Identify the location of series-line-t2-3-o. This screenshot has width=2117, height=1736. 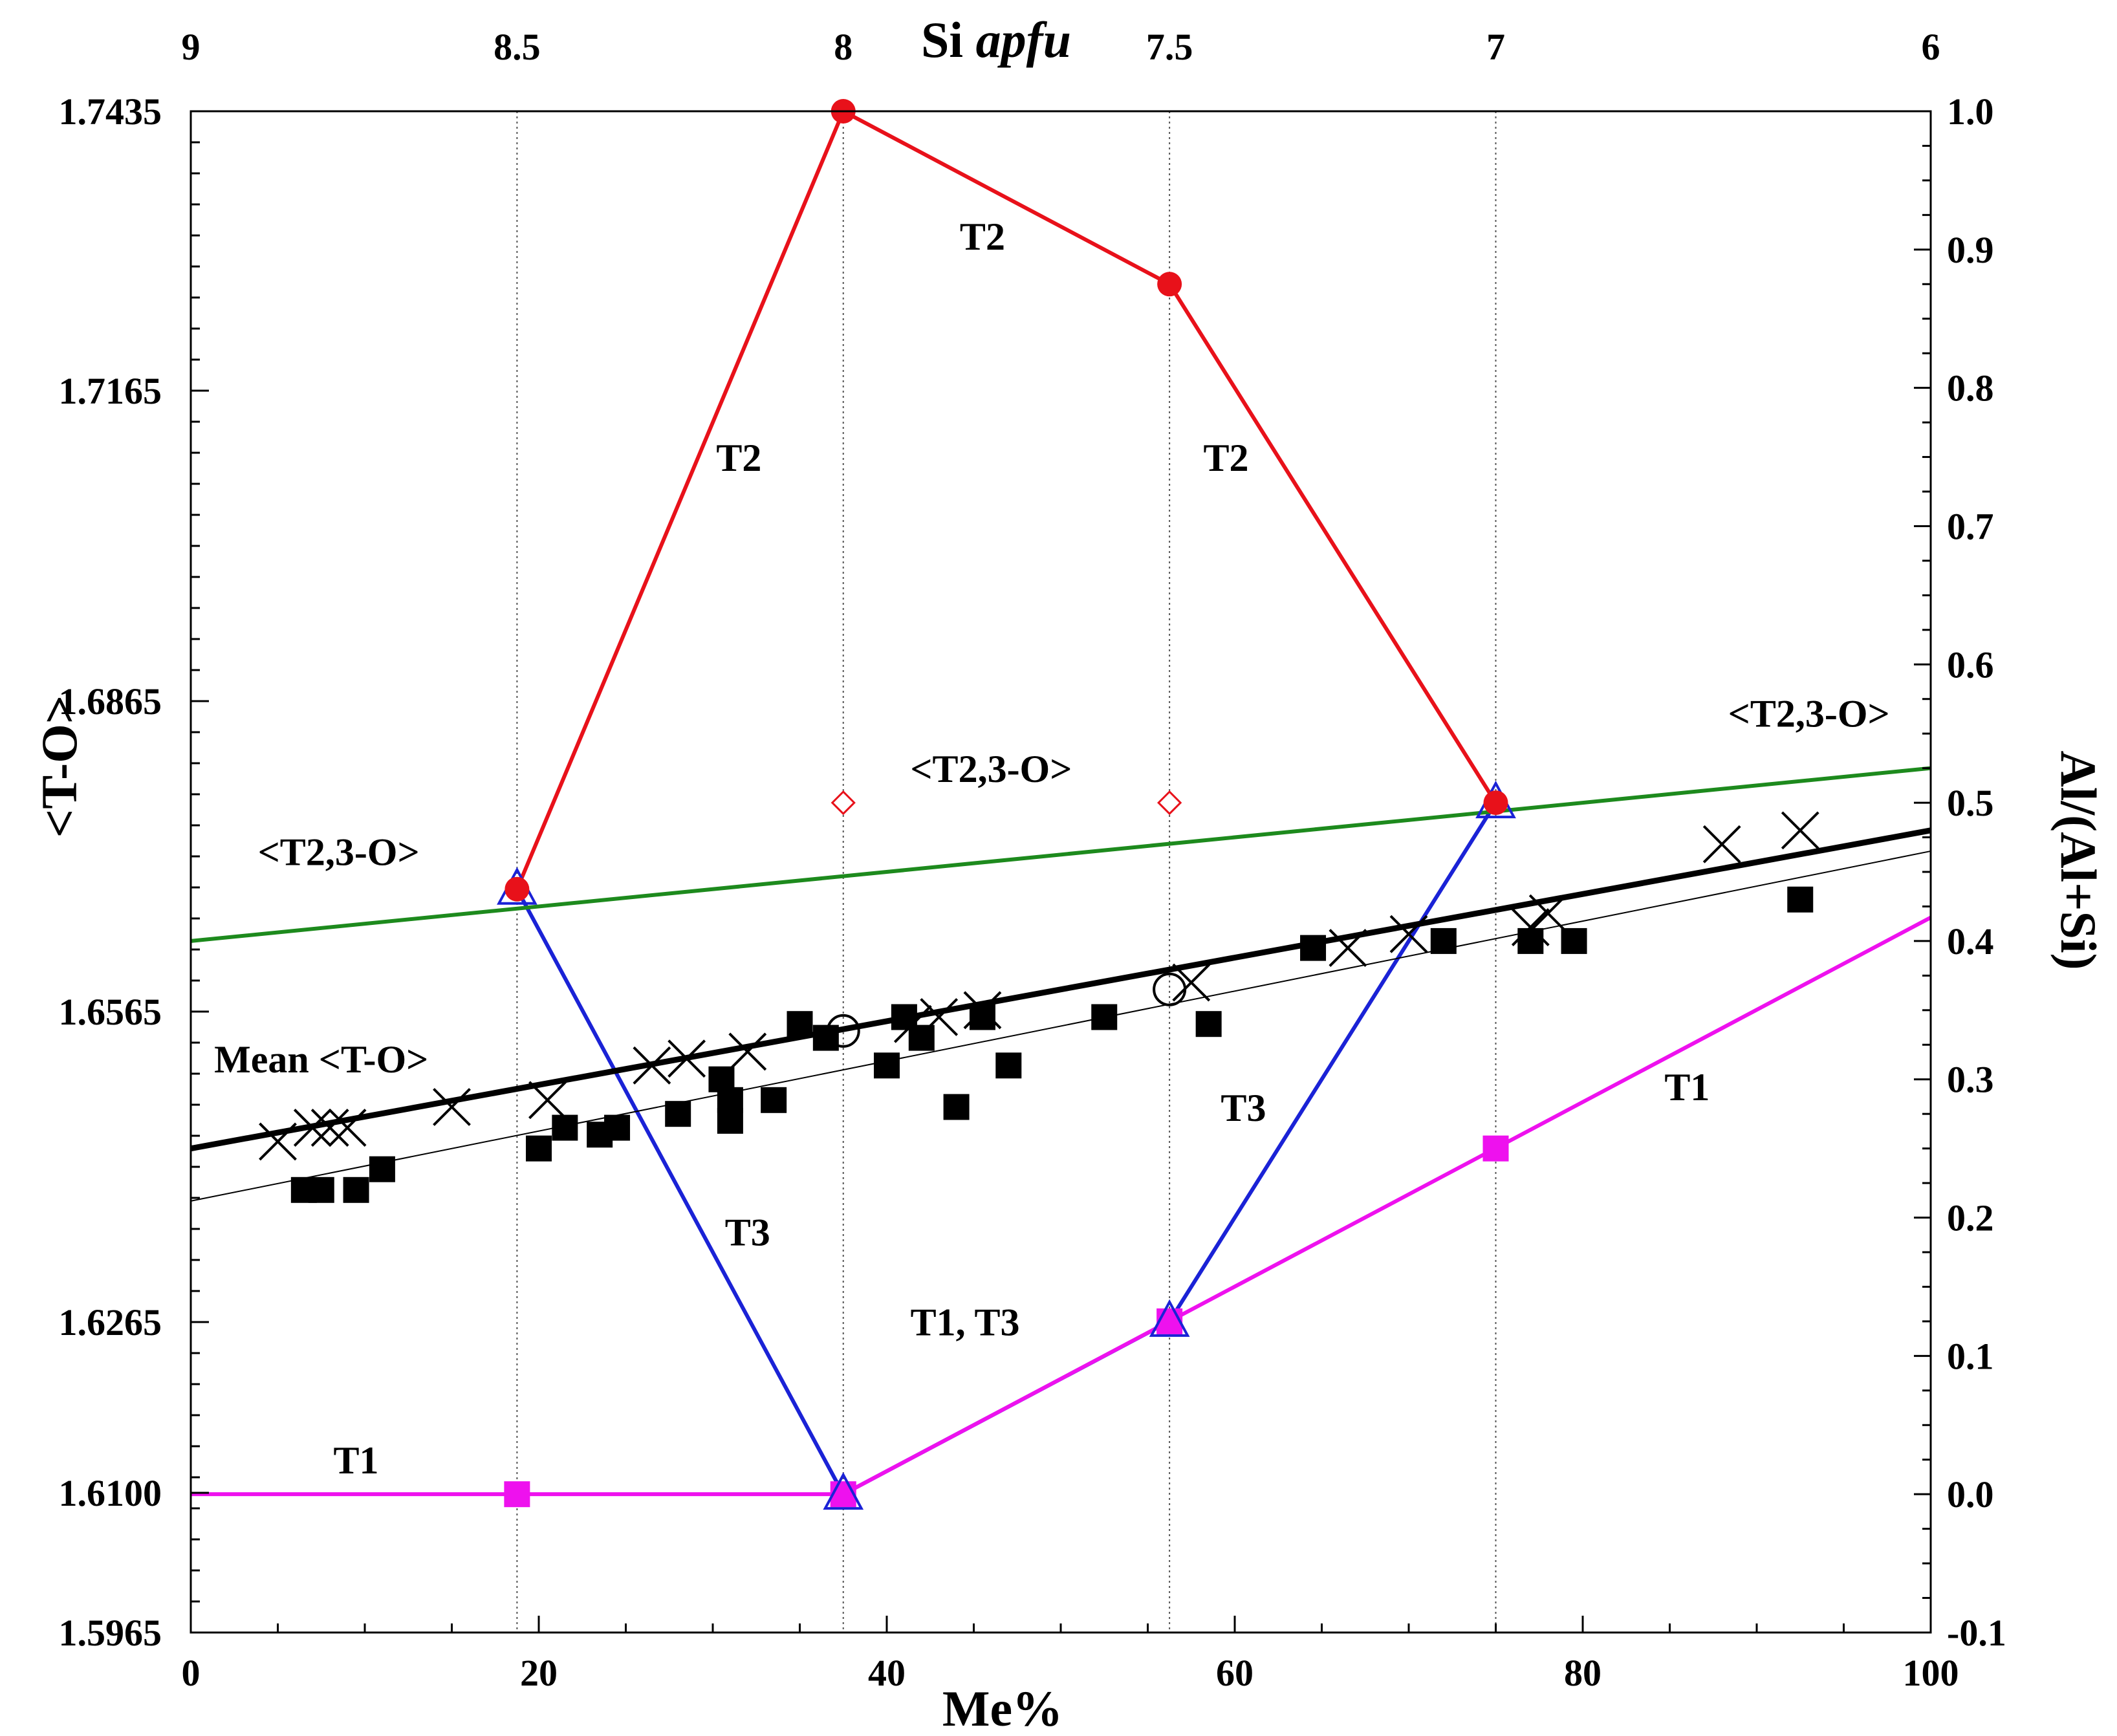
(1060, 854).